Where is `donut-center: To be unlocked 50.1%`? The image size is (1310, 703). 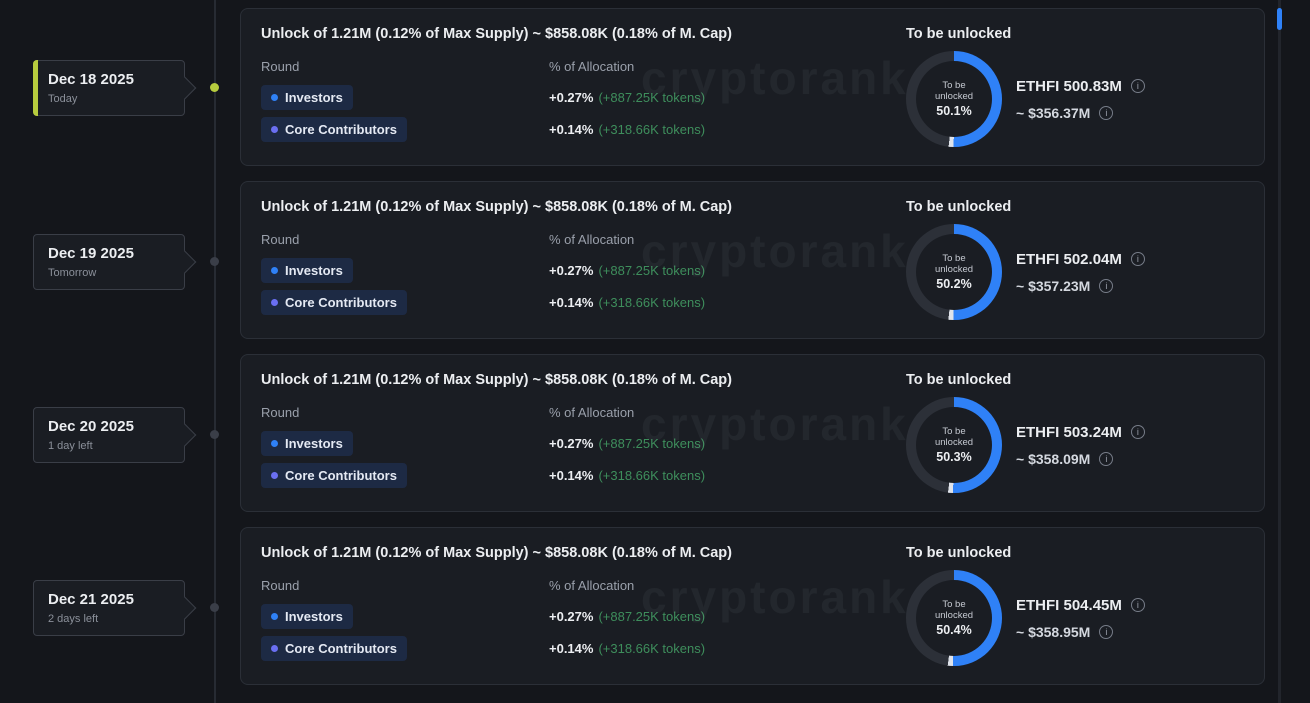
donut-center: To be unlocked 50.1% is located at coordinates (954, 99).